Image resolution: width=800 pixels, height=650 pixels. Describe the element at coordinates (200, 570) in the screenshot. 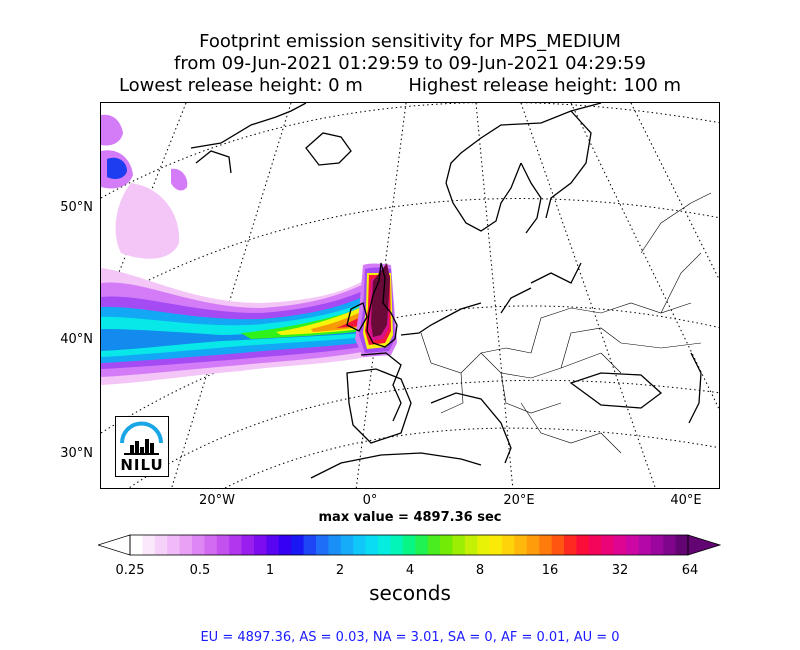

I see `colorbar-tick-label: 0.5` at that location.